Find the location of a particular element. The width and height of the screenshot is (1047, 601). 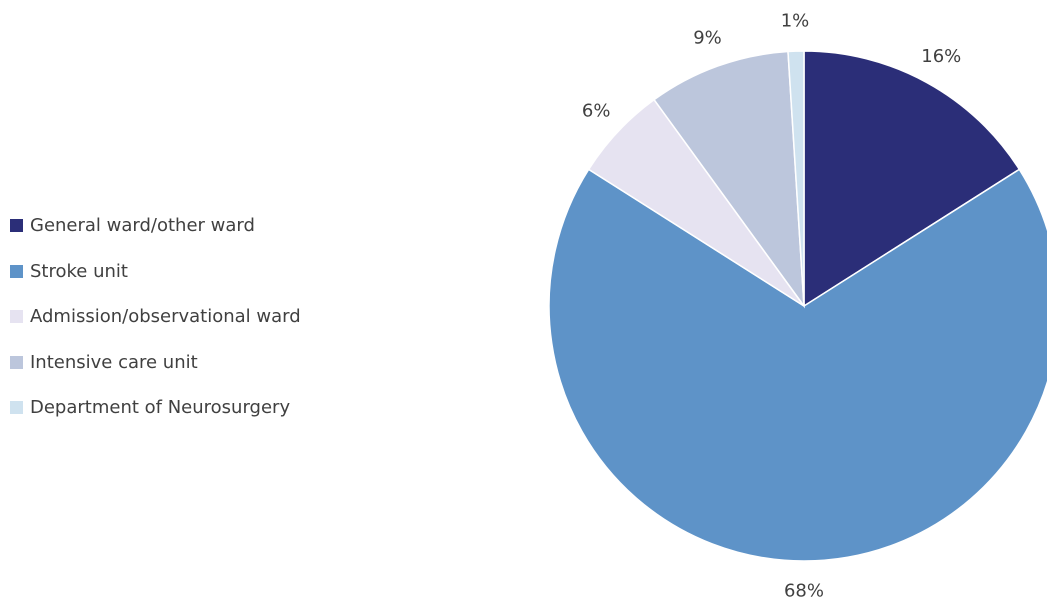

legend-item-department-of-neurosurgery: Department of Neurosurgery is located at coordinates (155, 408).